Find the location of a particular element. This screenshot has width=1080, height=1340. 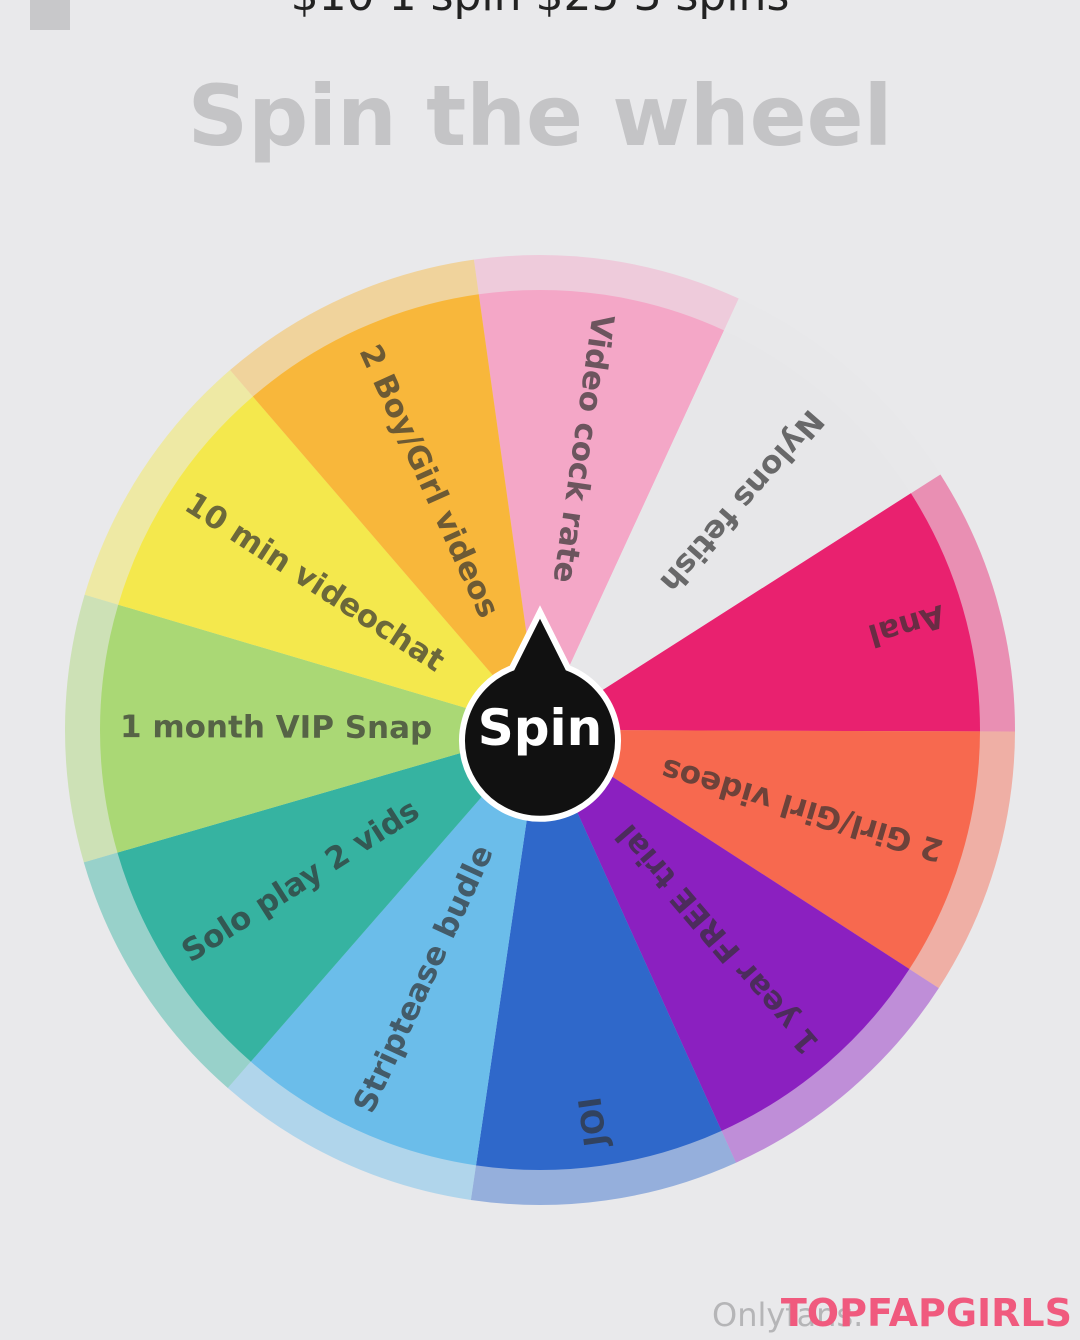

bookmark-icon is located at coordinates (50, 15).